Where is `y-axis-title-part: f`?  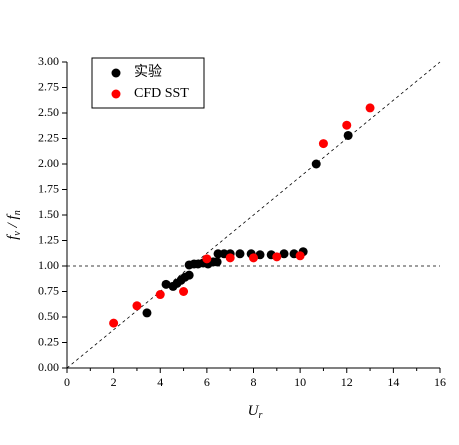
y-axis-title-part: f is located at coordinates (13, 237).